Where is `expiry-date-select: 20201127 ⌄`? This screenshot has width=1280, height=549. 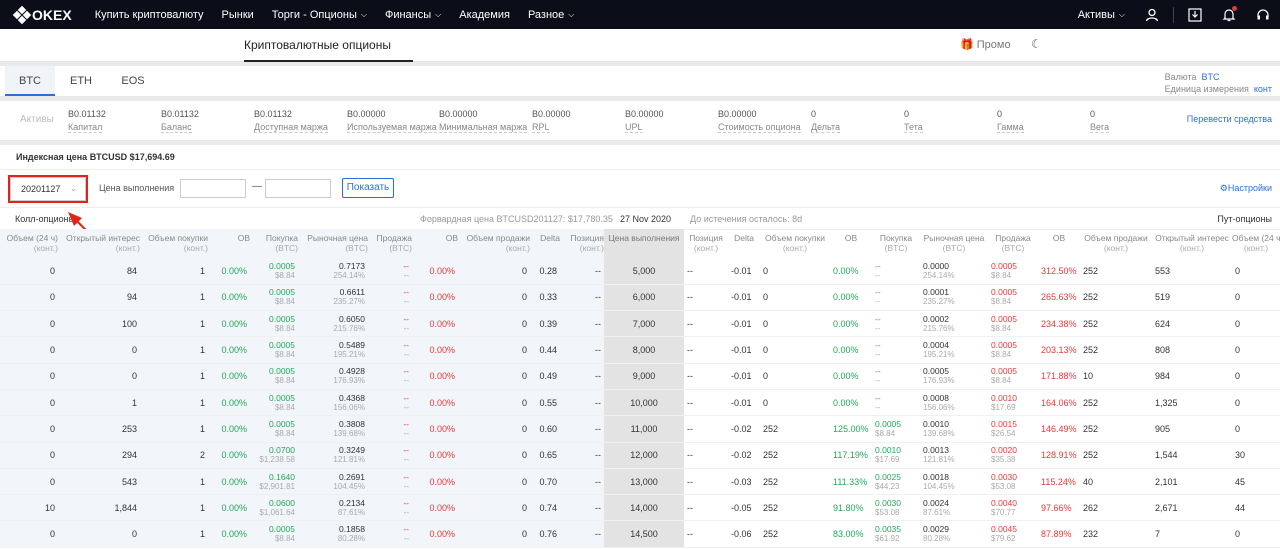 expiry-date-select: 20201127 ⌄ is located at coordinates (48, 189).